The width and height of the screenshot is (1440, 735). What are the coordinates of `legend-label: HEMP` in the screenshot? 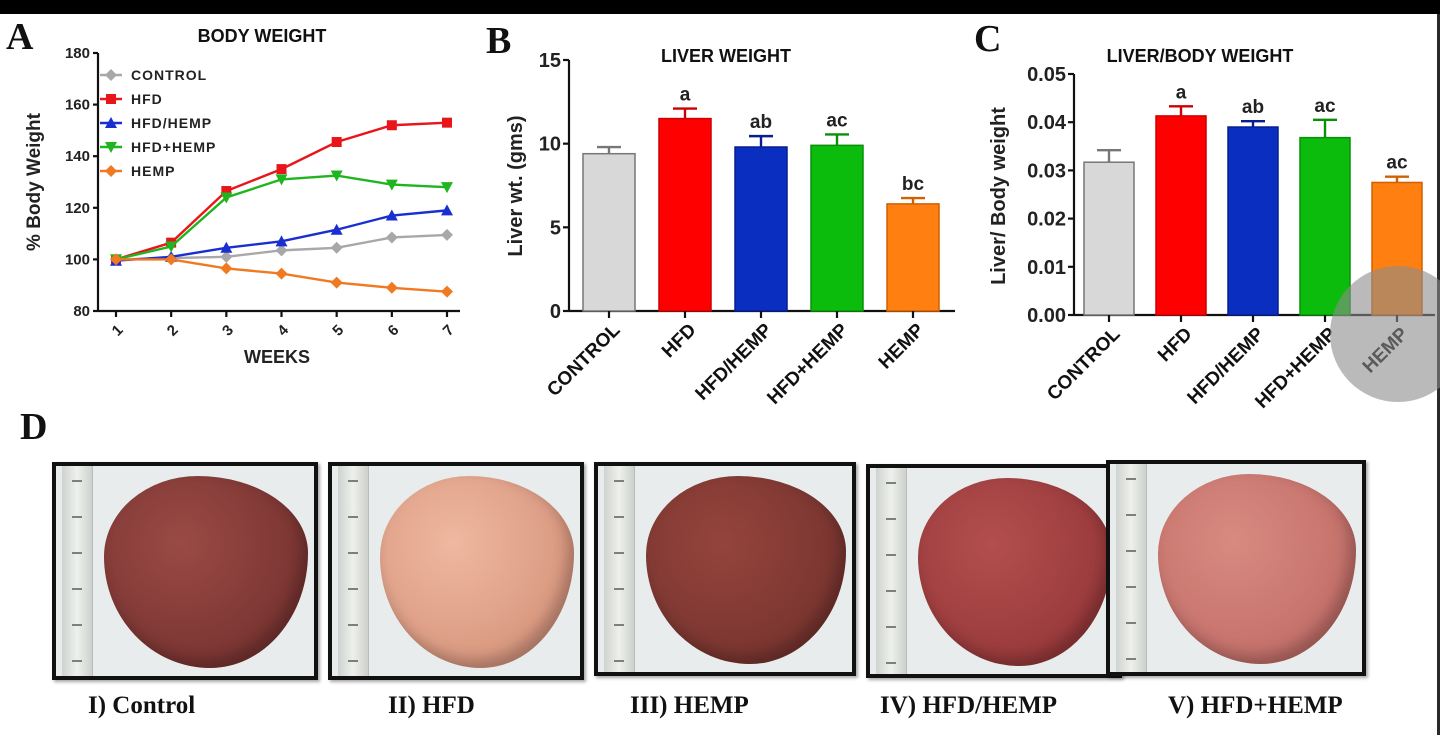 It's located at (153, 171).